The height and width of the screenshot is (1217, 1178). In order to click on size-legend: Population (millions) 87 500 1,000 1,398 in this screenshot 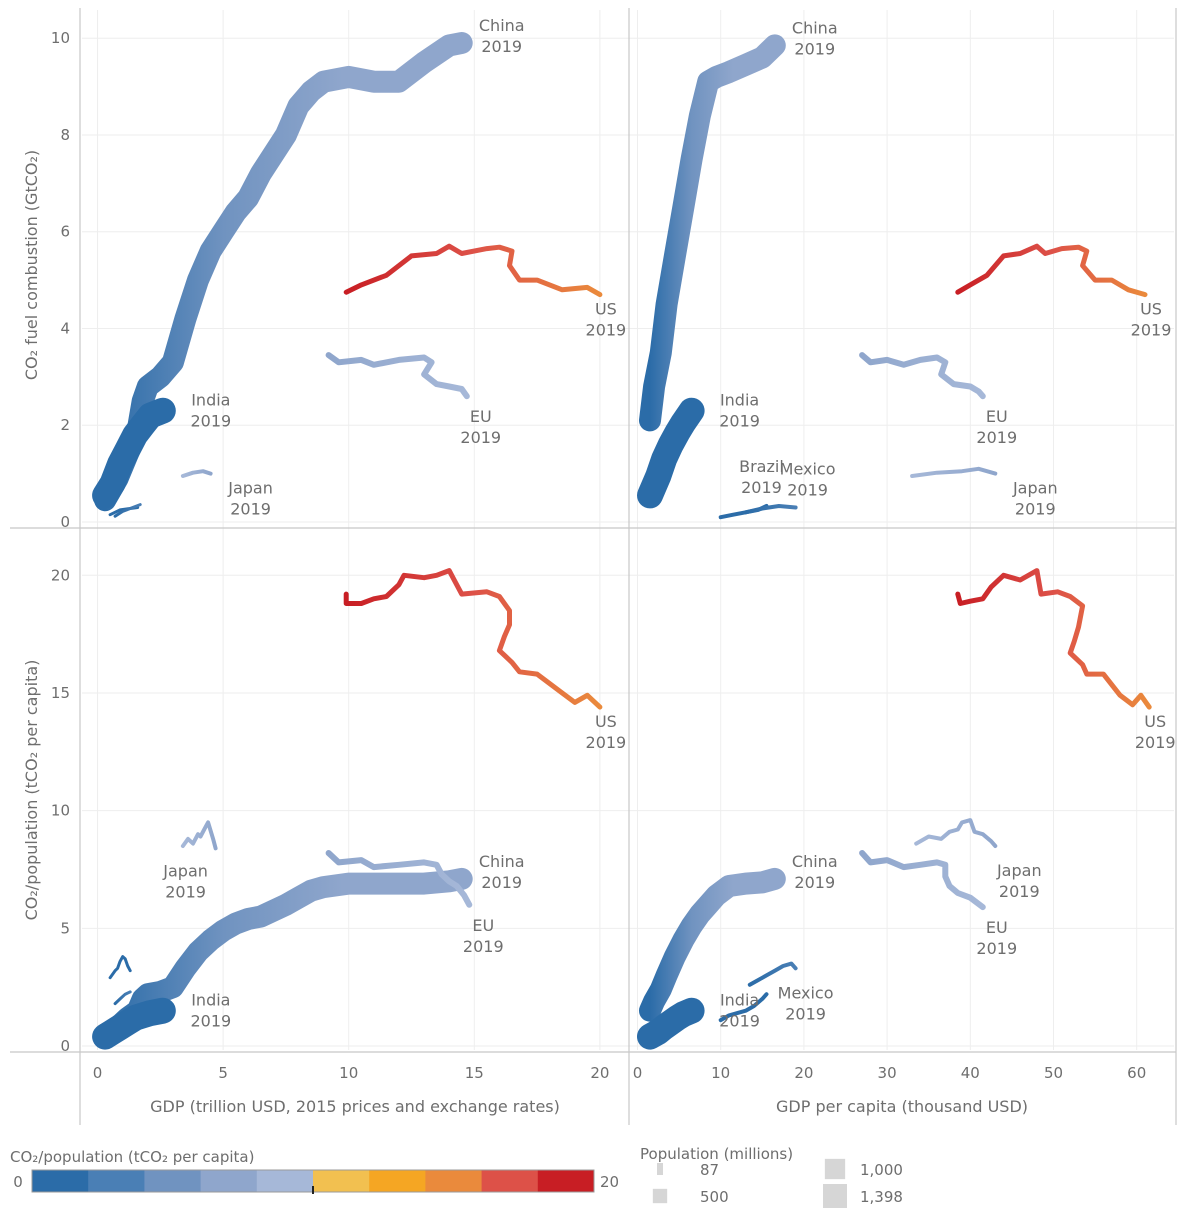, I will do `click(771, 1176)`.